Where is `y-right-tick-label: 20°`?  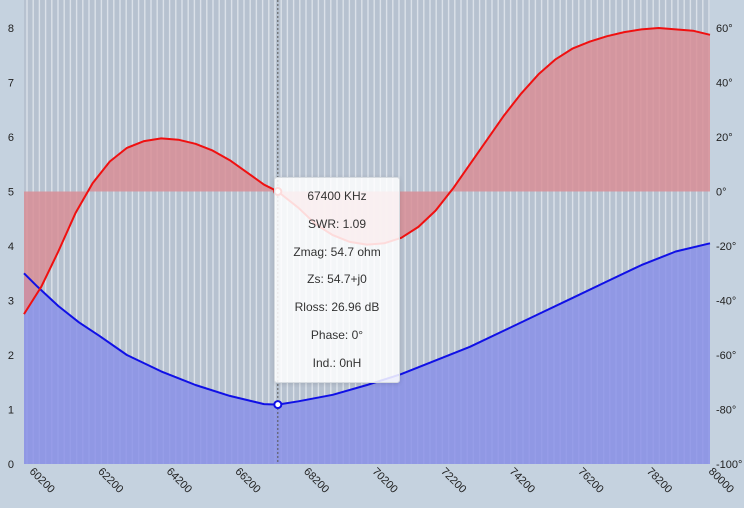 y-right-tick-label: 20° is located at coordinates (724, 138).